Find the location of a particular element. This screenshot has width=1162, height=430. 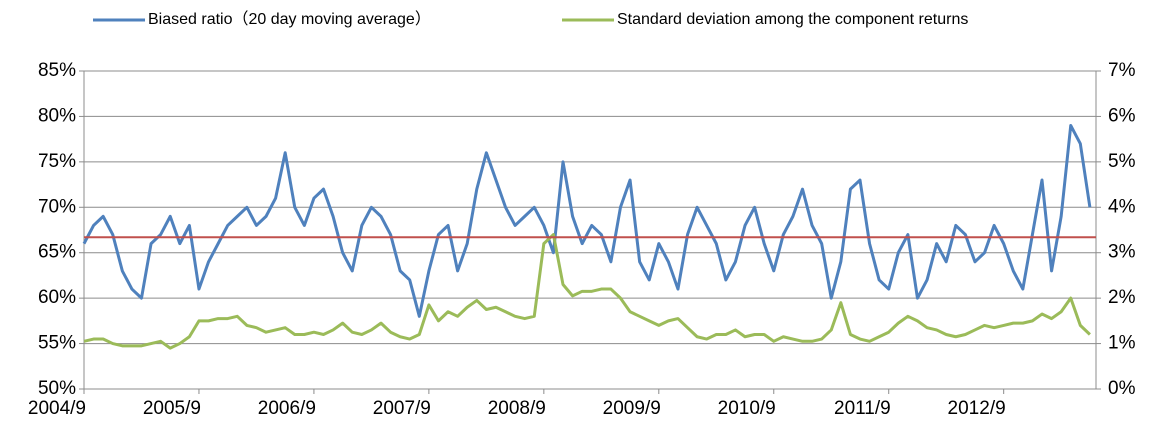

x-tick-label: 2010/9 is located at coordinates (747, 408).